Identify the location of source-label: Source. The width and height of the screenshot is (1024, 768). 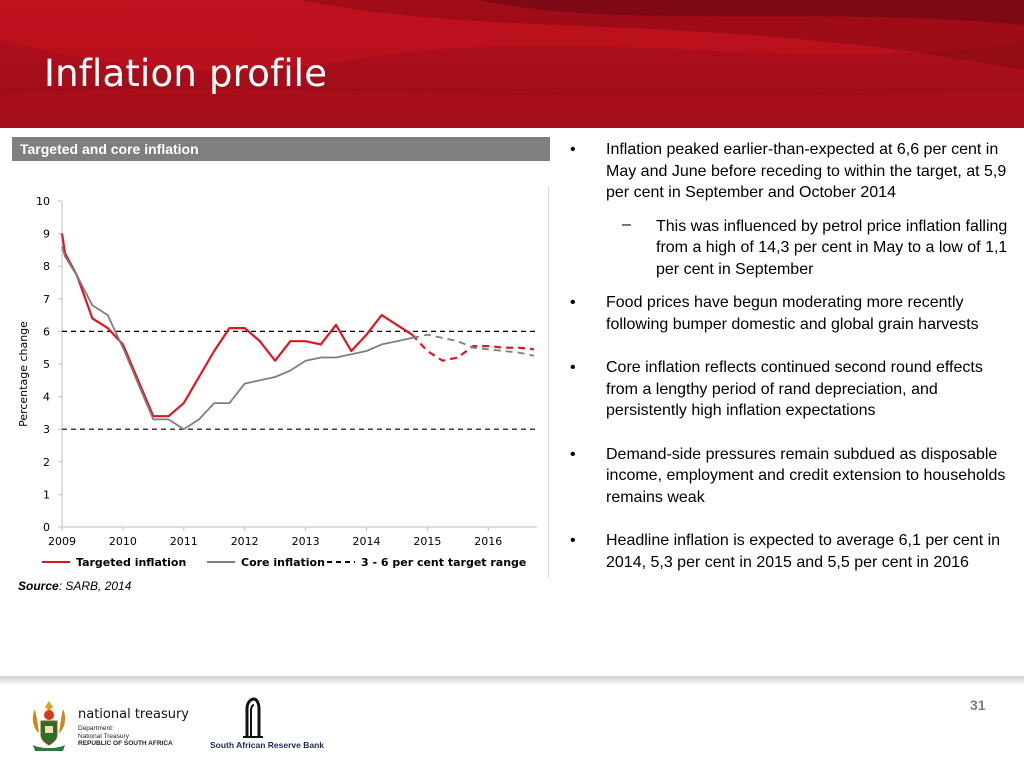
(38, 586).